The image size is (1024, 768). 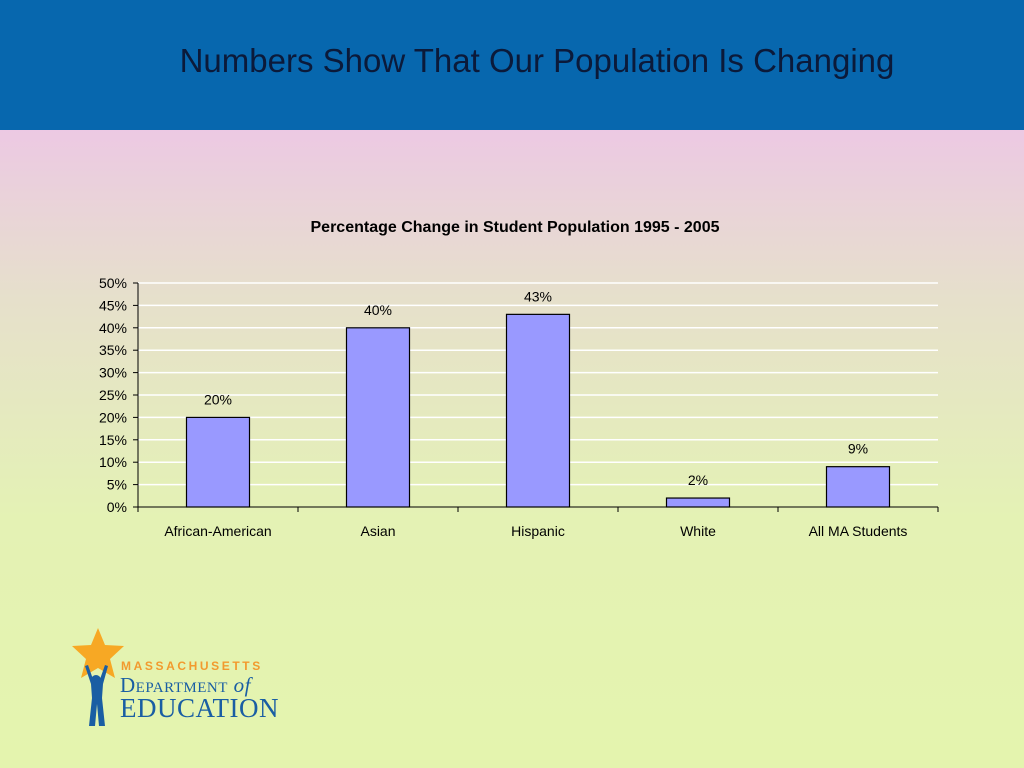 What do you see at coordinates (113, 373) in the screenshot?
I see `y-tick-label: 30%` at bounding box center [113, 373].